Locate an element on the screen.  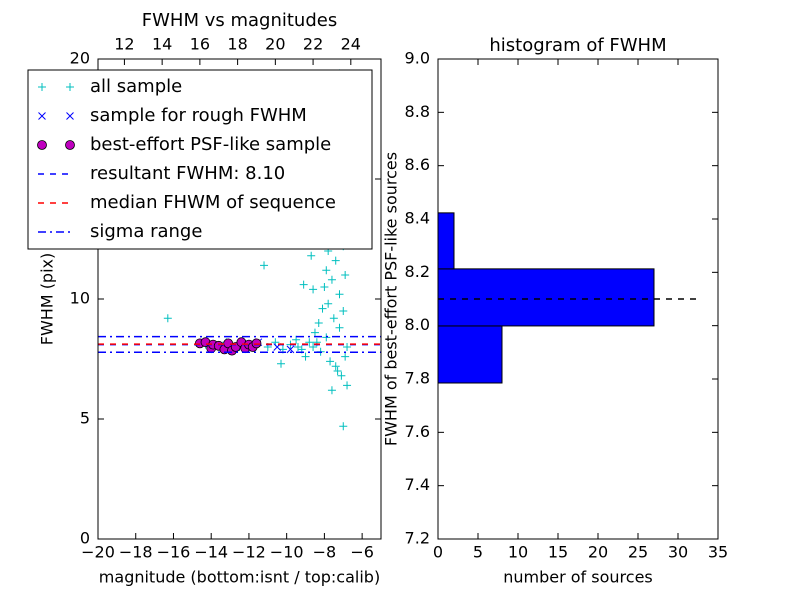
y-tick-label: 8.2 is located at coordinates (417, 271).